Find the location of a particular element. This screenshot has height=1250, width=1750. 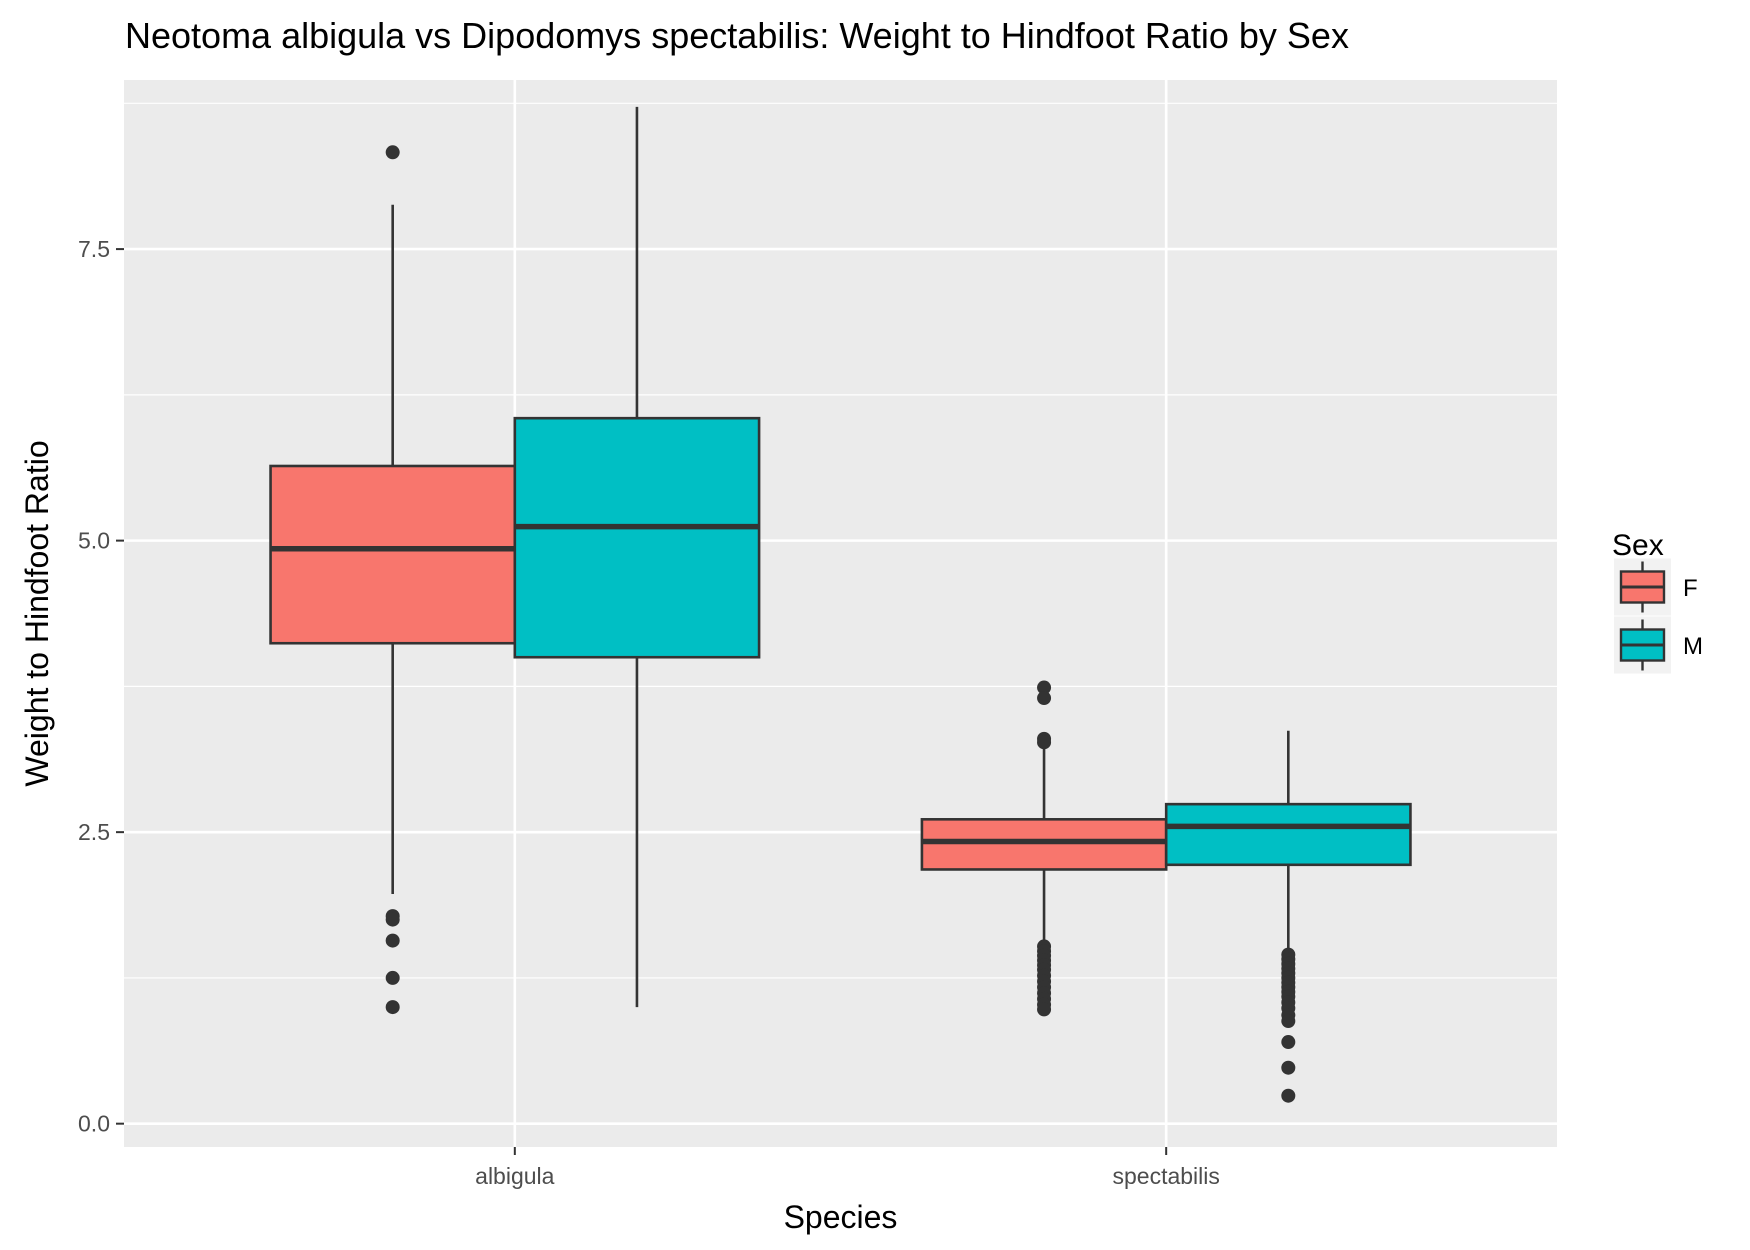

box-F-spectabilis is located at coordinates (1044, 848).